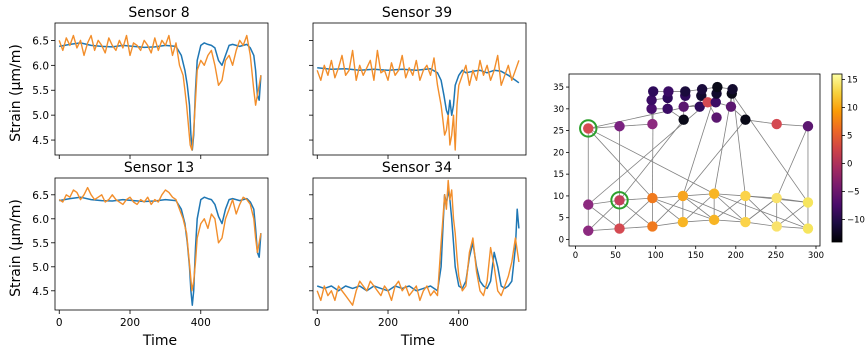 Image resolution: width=867 pixels, height=350 pixels. Describe the element at coordinates (558, 132) in the screenshot. I see `y-tick-label: 25` at that location.